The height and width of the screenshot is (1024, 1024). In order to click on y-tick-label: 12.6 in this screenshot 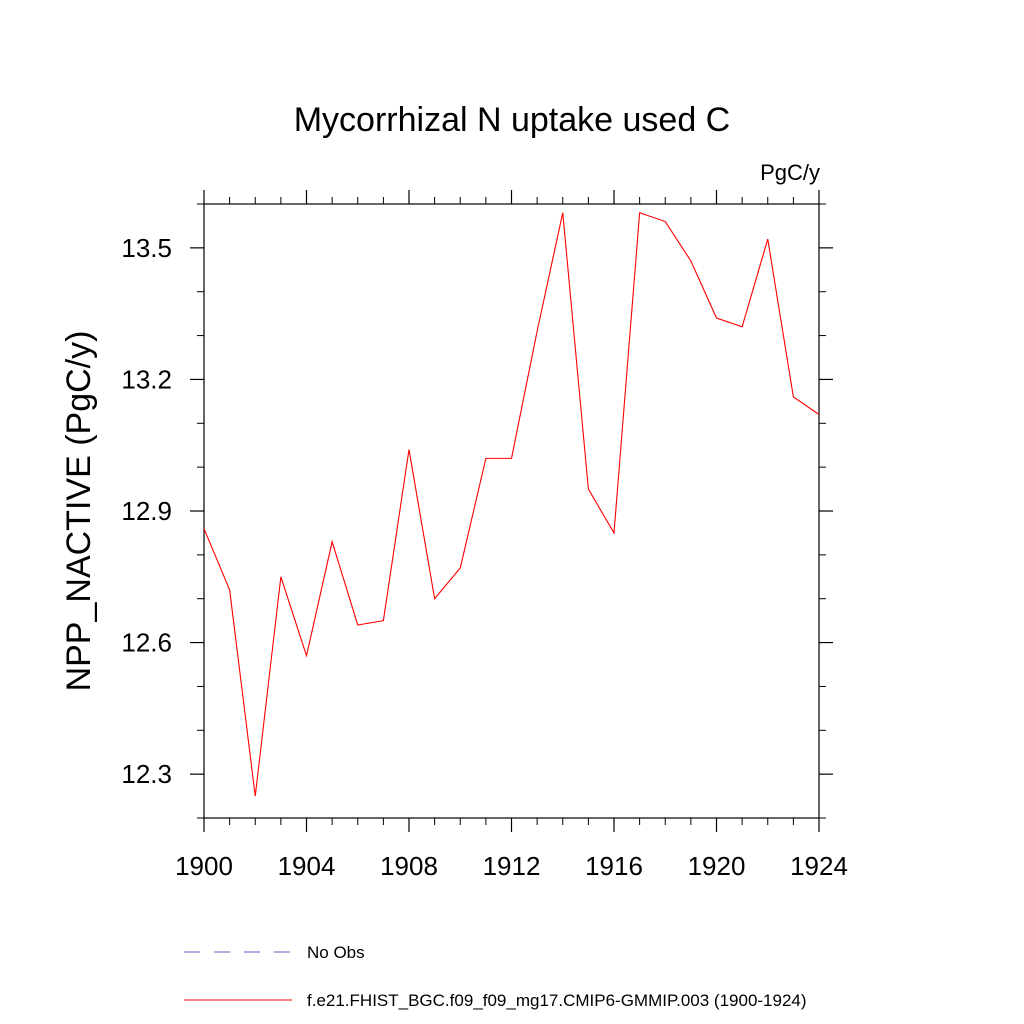, I will do `click(146, 643)`.